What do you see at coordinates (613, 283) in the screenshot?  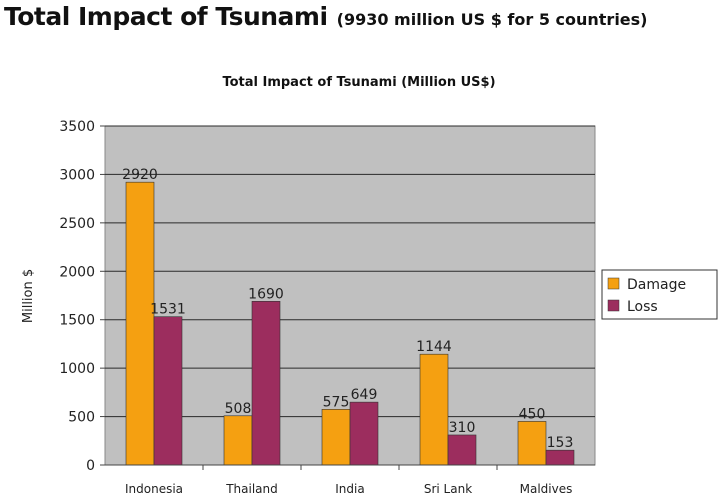 I see `legend-swatch-damage` at bounding box center [613, 283].